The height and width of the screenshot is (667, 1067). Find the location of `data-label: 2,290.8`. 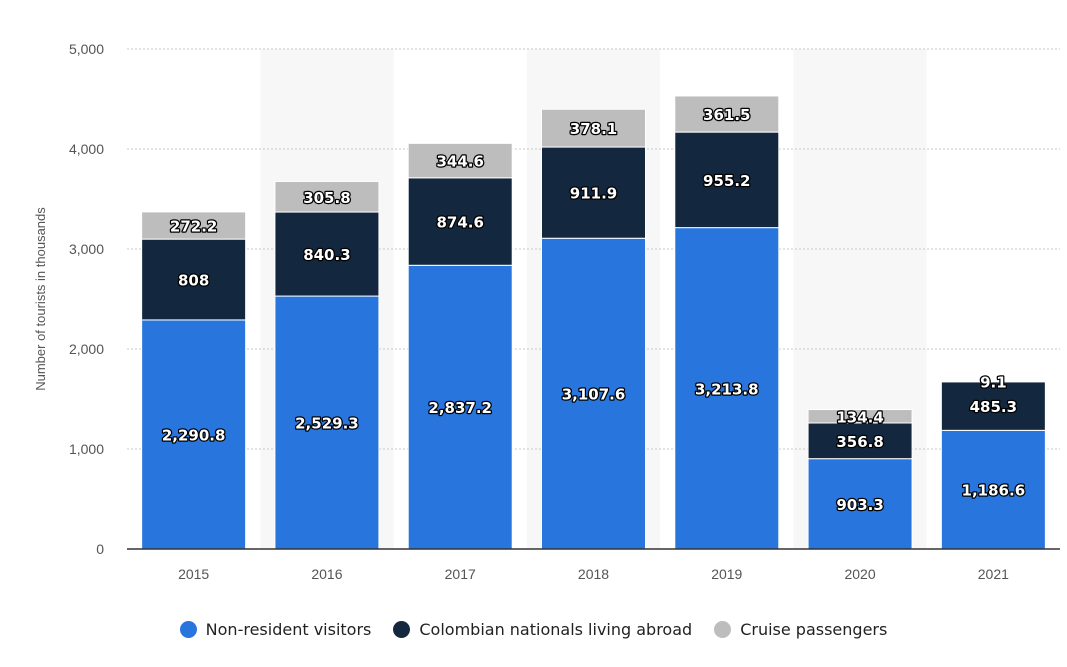

data-label: 2,290.8 is located at coordinates (194, 435).